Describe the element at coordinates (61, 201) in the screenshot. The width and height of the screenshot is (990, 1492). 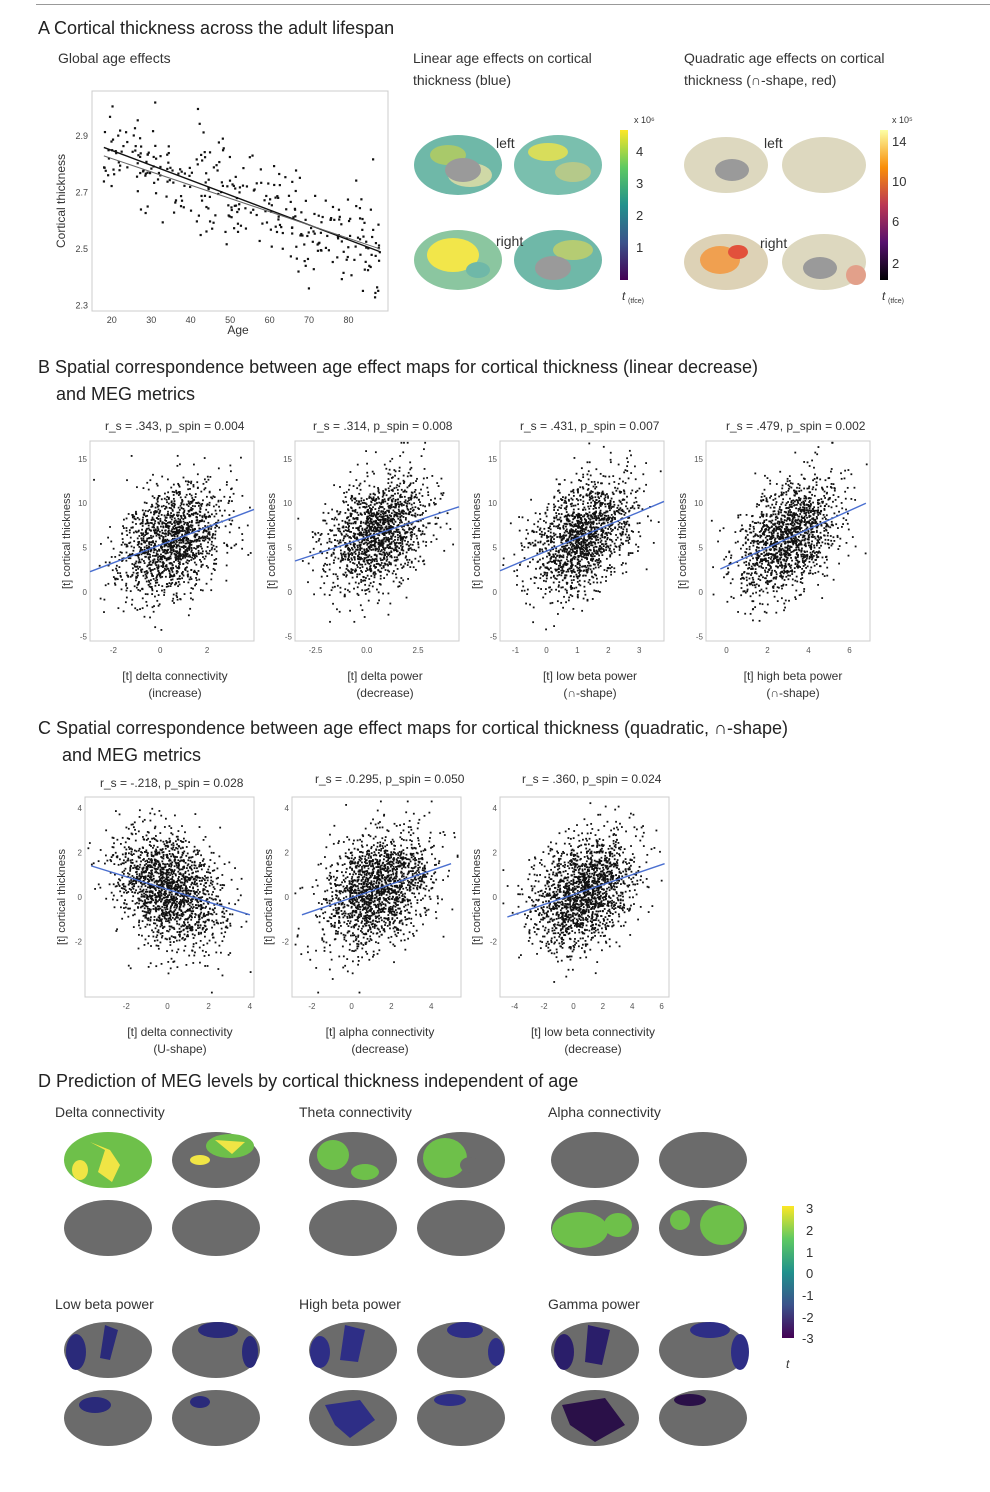
I see `y-axis-label: Cortical thickness` at that location.